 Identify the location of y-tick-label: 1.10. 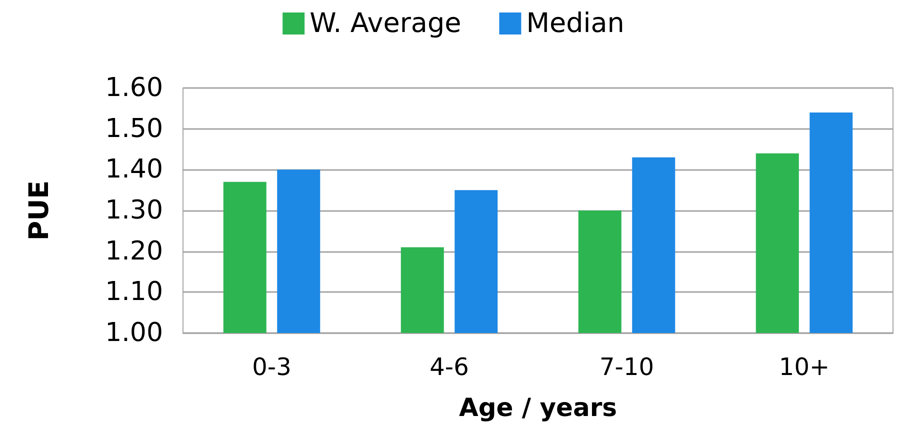
(134, 292).